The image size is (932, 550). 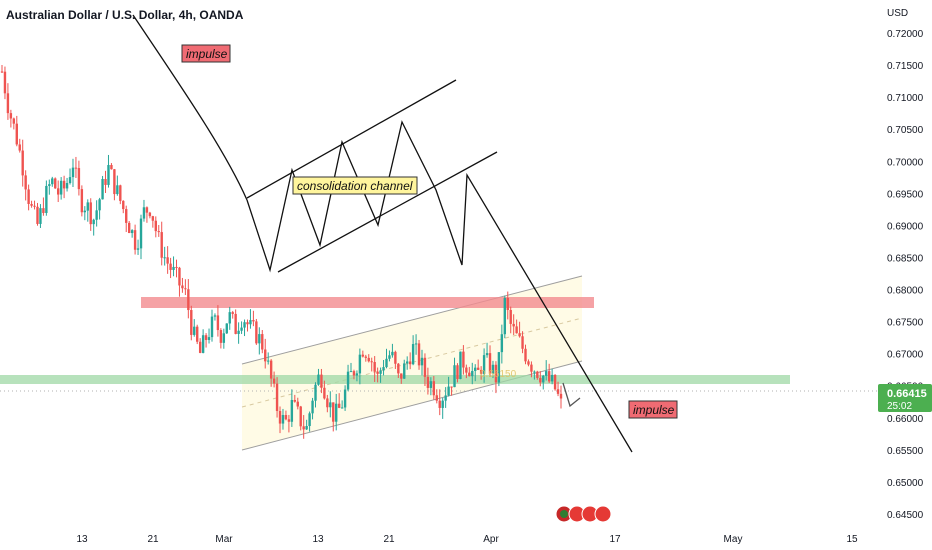 I want to click on time-tick-label: 21, so click(x=389, y=539).